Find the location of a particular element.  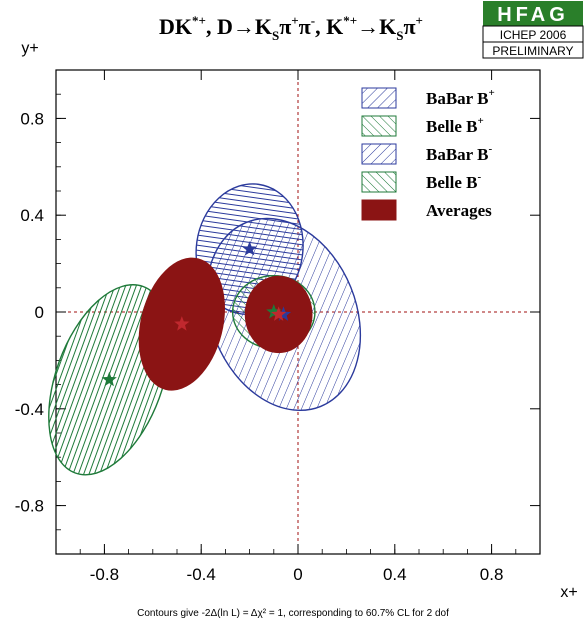

y-tick-label: 0.4 is located at coordinates (32, 215).